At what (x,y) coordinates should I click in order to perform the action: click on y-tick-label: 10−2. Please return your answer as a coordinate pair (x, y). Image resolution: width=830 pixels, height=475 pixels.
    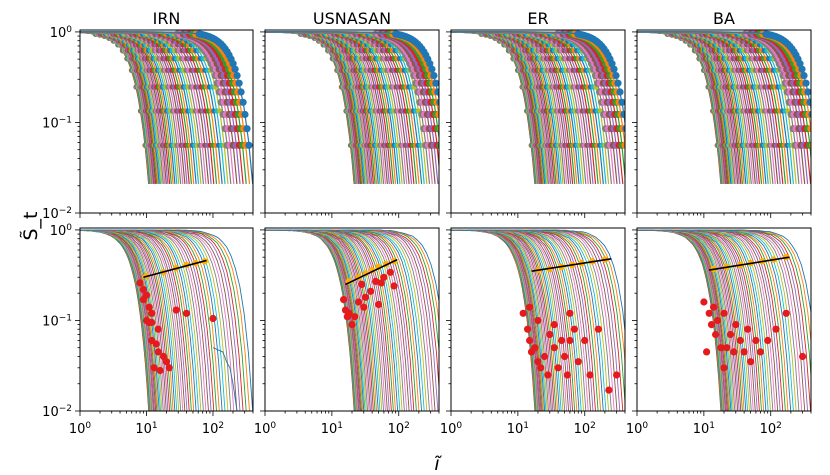
    Looking at the image, I should click on (57, 214).